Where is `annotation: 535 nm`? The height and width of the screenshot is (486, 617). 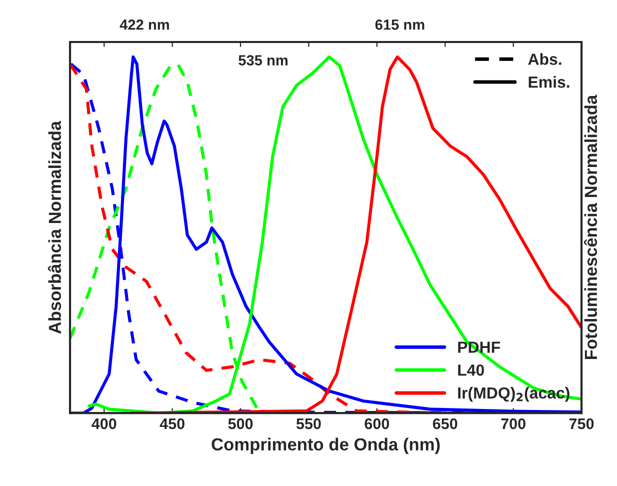
annotation: 535 nm is located at coordinates (263, 60).